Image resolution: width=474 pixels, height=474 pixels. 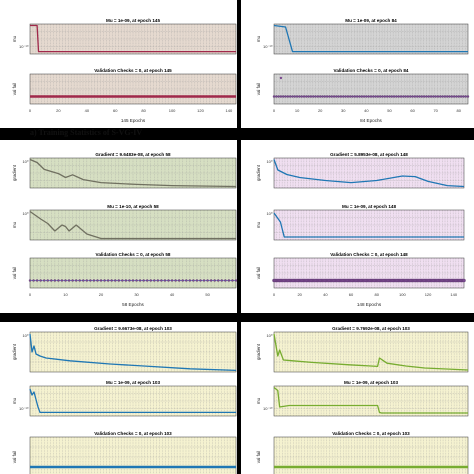 What do you see at coordinates (133, 254) in the screenshot?
I see `subplot-title: Validation Checks = 0, at epoch 58` at bounding box center [133, 254].